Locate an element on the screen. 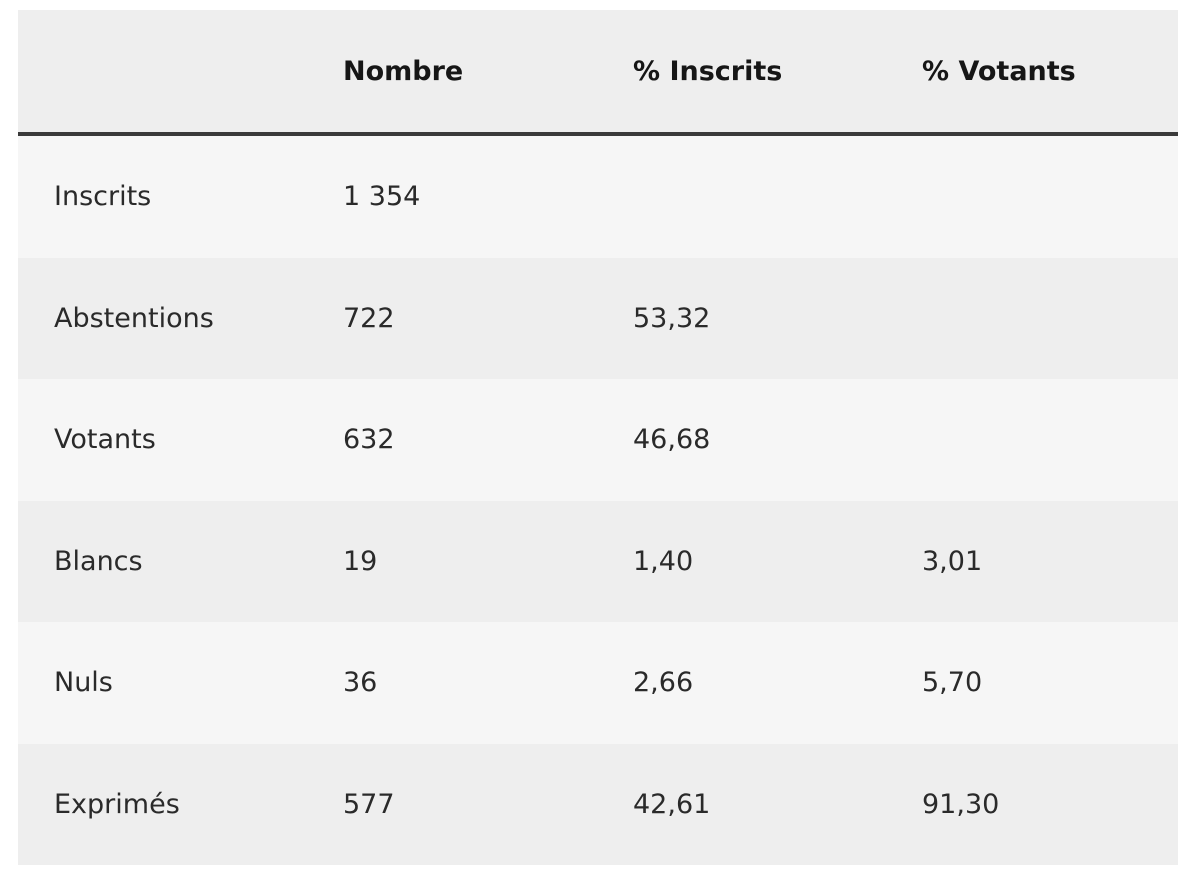 The width and height of the screenshot is (1200, 891). table-cell: 632 is located at coordinates (369, 440).